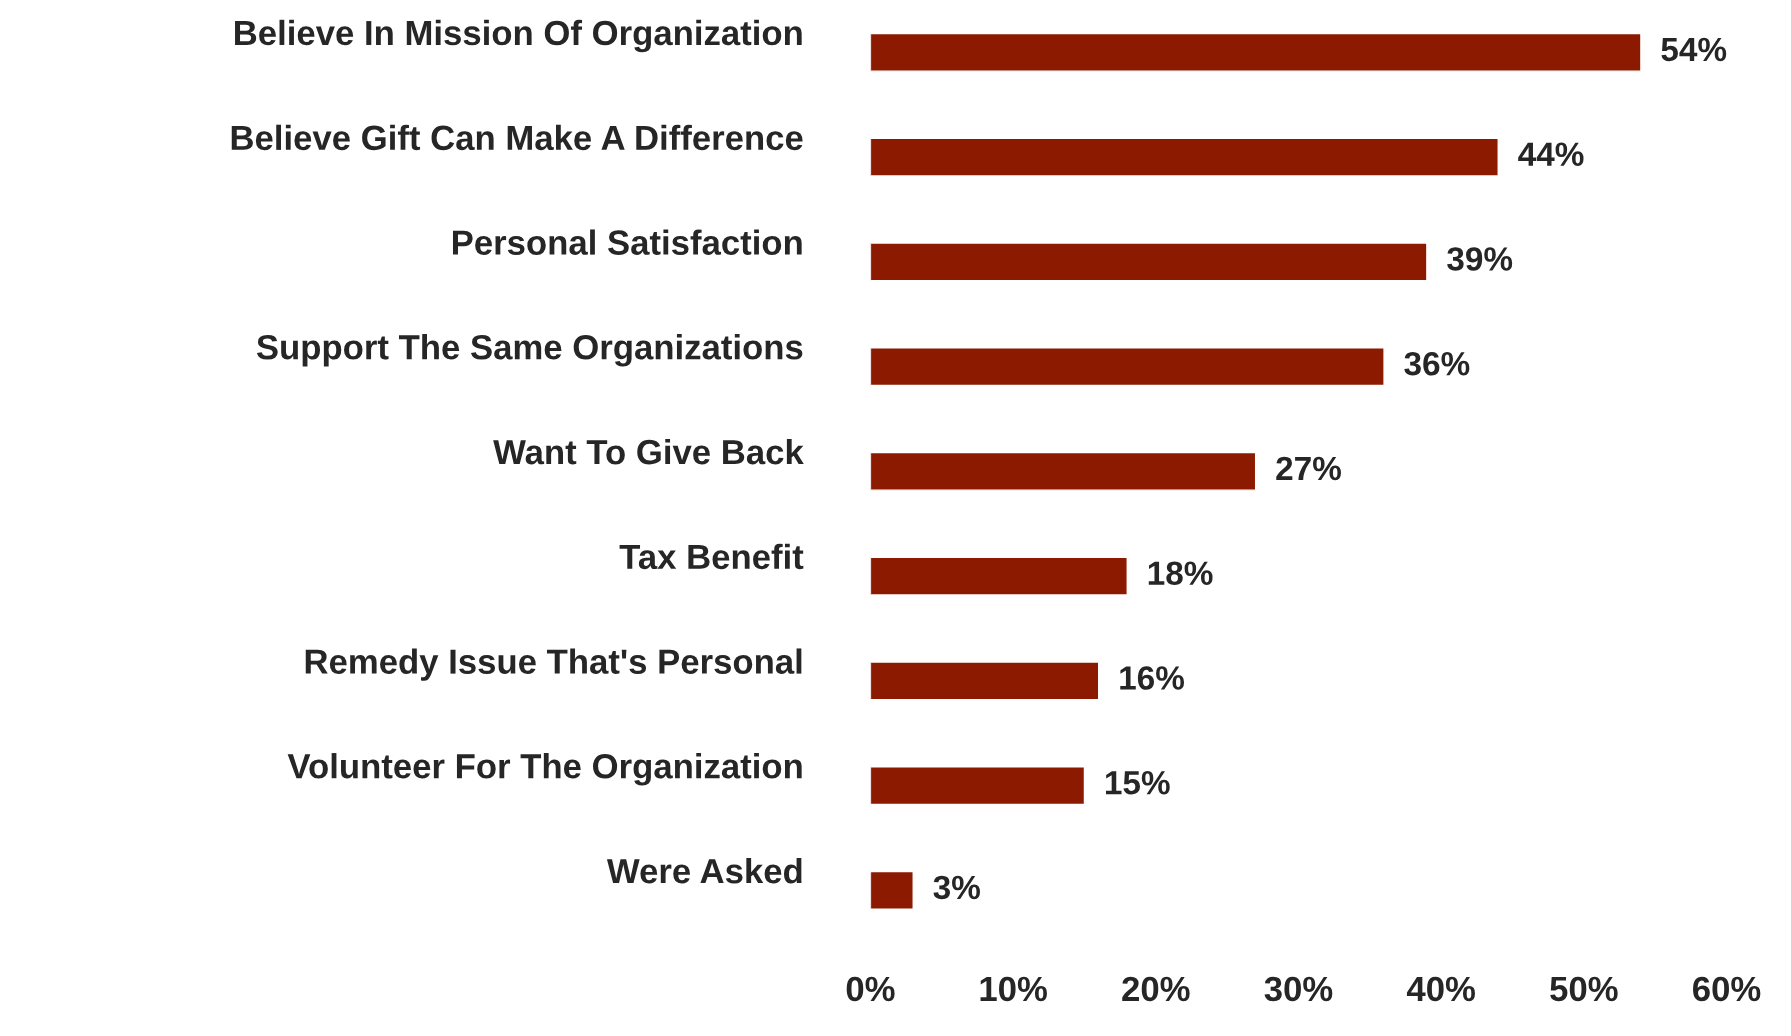 The height and width of the screenshot is (1036, 1791). What do you see at coordinates (1137, 783) in the screenshot?
I see `data-label: 15%` at bounding box center [1137, 783].